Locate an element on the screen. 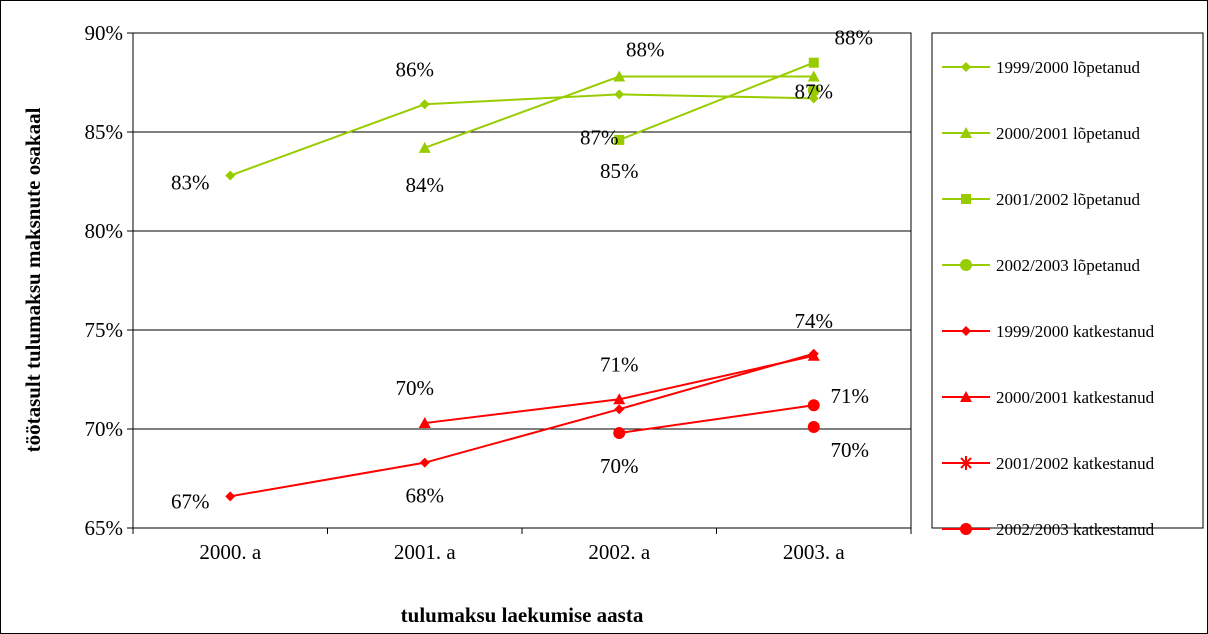 This screenshot has height=634, width=1208. y-tick-label: 85% is located at coordinates (104, 132).